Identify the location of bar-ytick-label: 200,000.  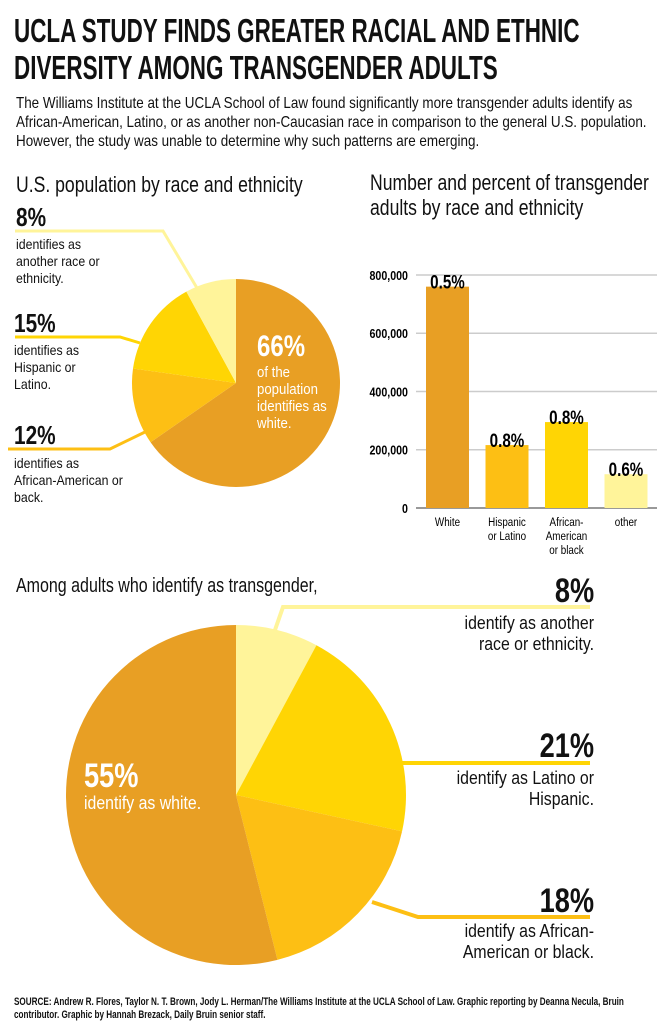
(388, 450).